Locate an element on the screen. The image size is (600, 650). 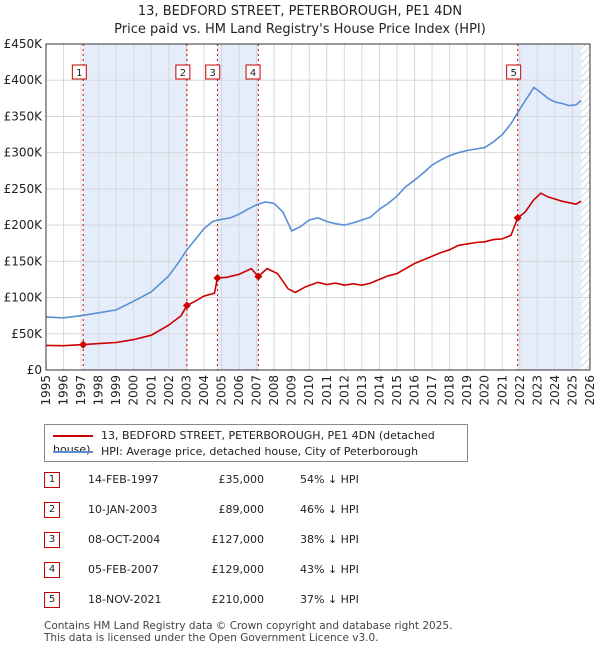
sale-marker-number: 5 is located at coordinates (513, 73).